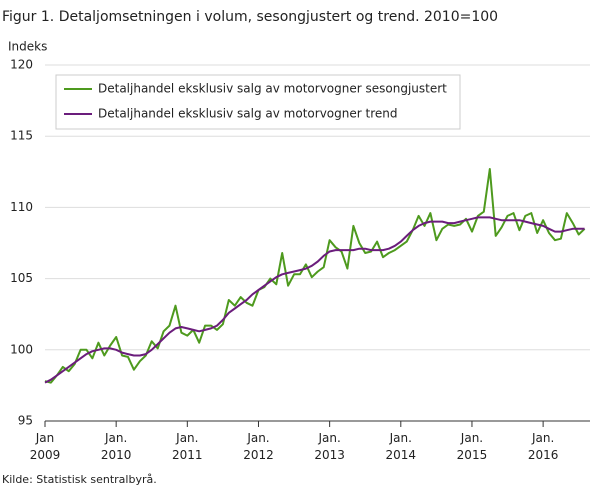 This screenshot has height=488, width=609. I want to click on x-tick-label: Jan. 2012, so click(258, 446).